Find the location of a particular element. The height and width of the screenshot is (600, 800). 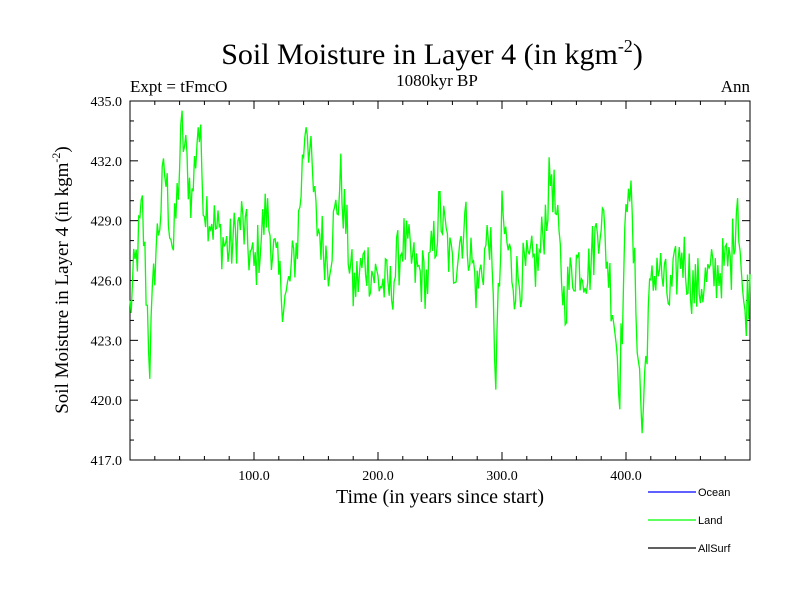

x-tick-label: 100.0 is located at coordinates (254, 476).